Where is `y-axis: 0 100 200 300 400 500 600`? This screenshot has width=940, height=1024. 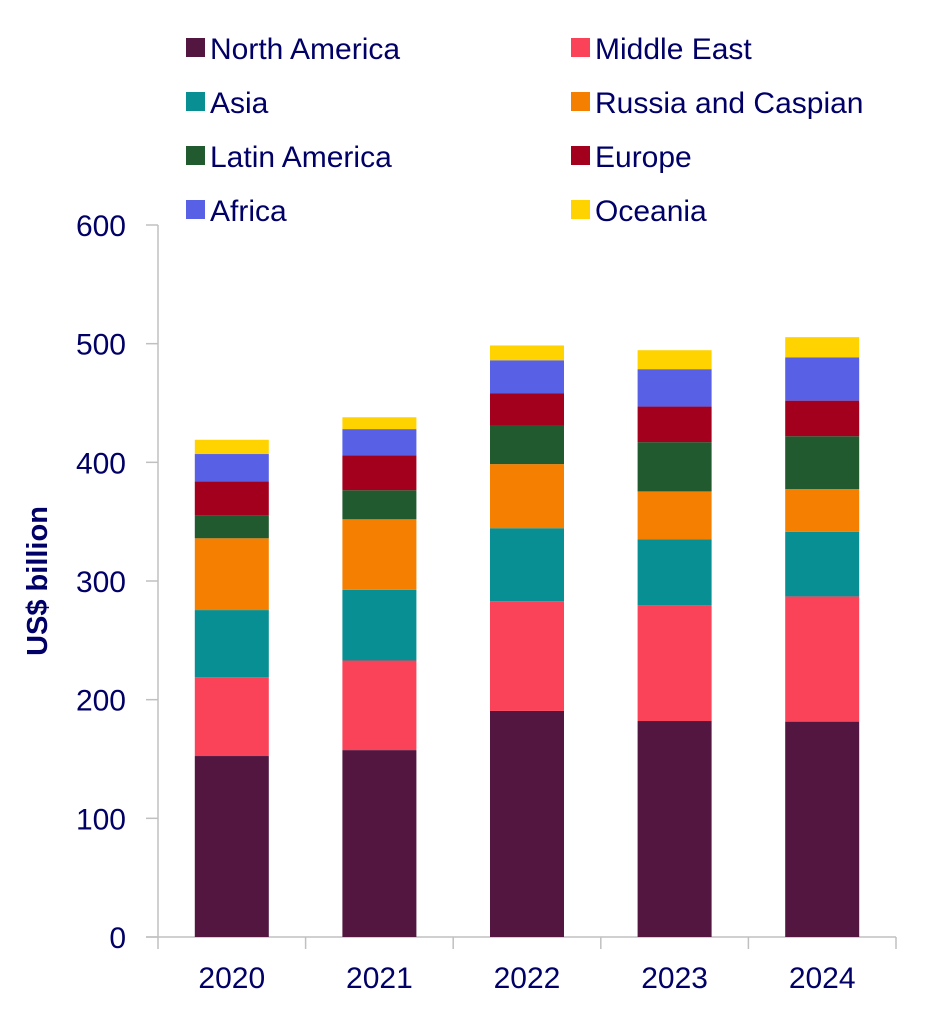
y-axis: 0 100 200 300 400 500 600 is located at coordinates (117, 582).